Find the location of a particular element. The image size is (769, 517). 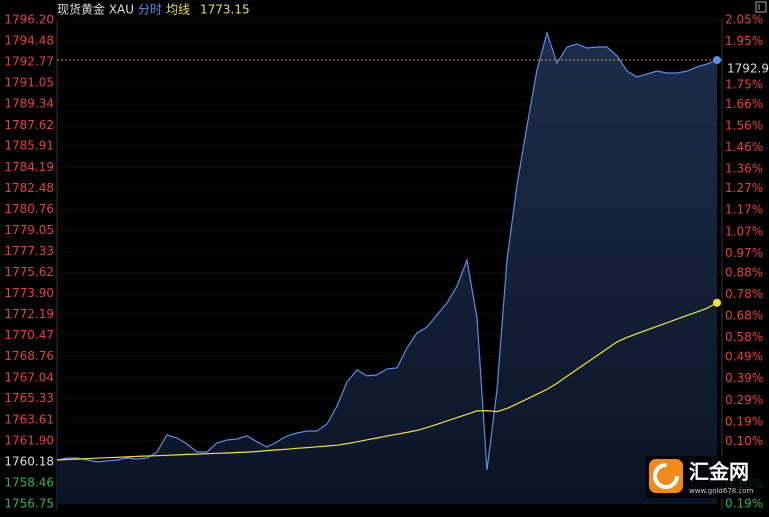

last-price-bg is located at coordinates (746, 59).